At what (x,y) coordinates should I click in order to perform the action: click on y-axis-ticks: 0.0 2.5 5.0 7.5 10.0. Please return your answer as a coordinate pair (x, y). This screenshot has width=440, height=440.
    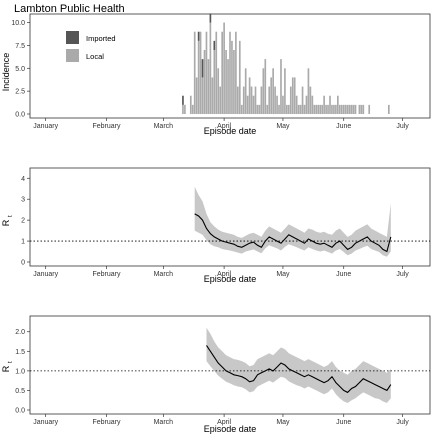
    Looking at the image, I should click on (20, 69).